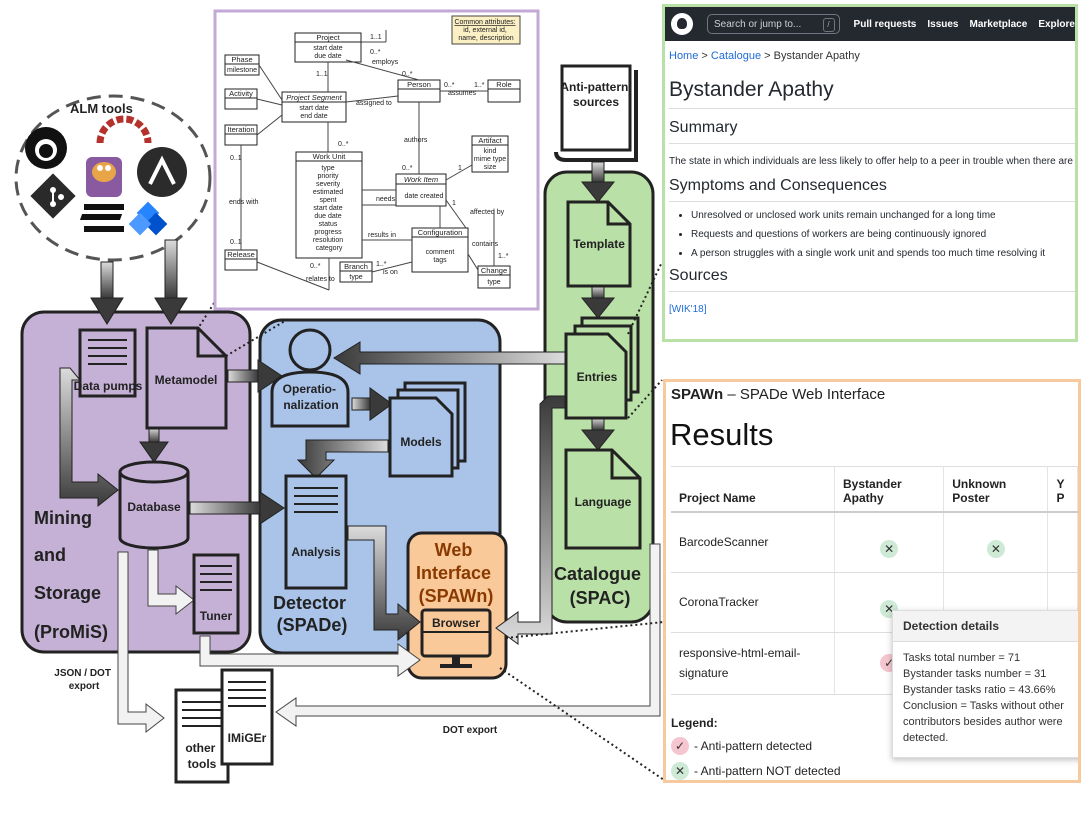 The width and height of the screenshot is (1084, 822). I want to click on catalogue-label: Catalogue (SPAC), so click(600, 586).